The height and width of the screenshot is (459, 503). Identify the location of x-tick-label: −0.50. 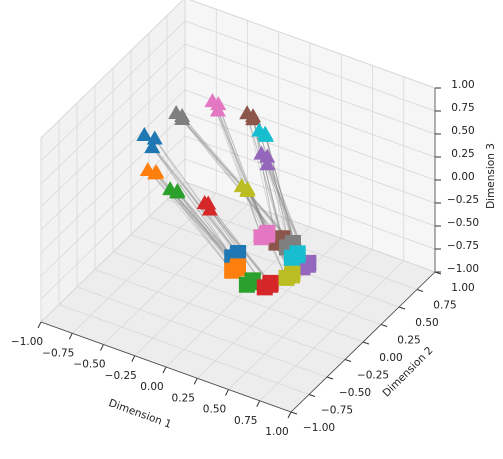
(89, 365).